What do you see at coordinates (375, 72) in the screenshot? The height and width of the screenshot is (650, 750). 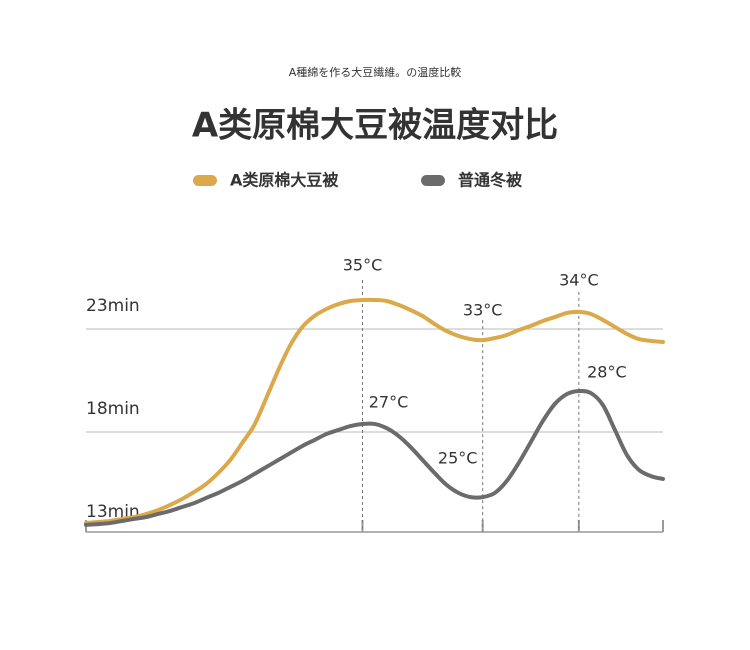 I see `chart-subtitle: A種綿を作る大豆繊維。の温度比較` at bounding box center [375, 72].